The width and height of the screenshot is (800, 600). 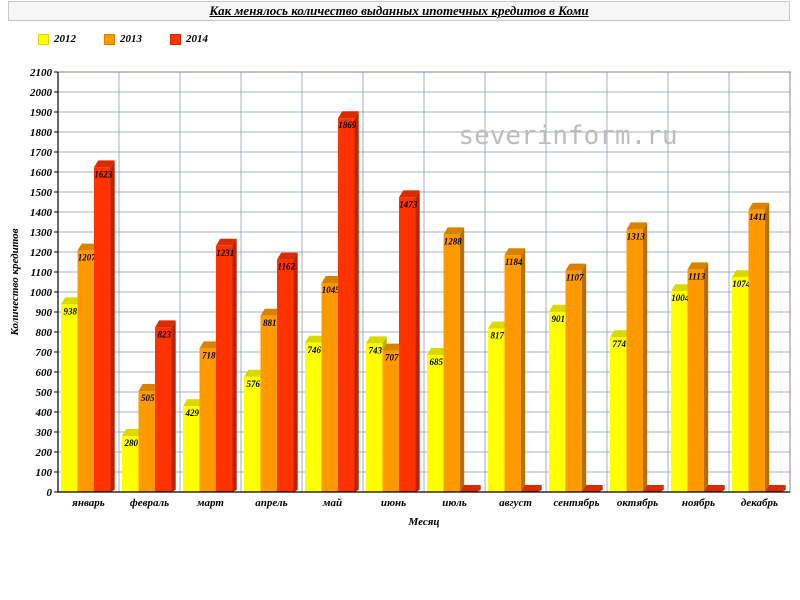 I want to click on x-tick-label: октябрь, so click(x=637, y=503).